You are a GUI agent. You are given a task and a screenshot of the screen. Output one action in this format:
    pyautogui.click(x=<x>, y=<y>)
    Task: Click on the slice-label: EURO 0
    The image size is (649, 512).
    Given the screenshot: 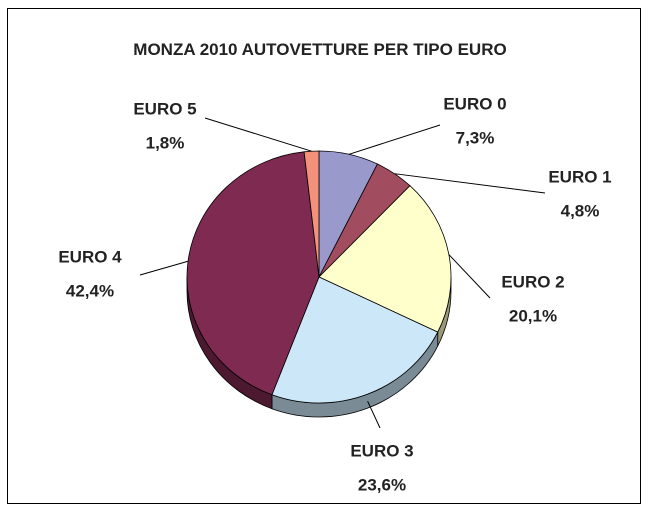 What is the action you would take?
    pyautogui.click(x=474, y=103)
    